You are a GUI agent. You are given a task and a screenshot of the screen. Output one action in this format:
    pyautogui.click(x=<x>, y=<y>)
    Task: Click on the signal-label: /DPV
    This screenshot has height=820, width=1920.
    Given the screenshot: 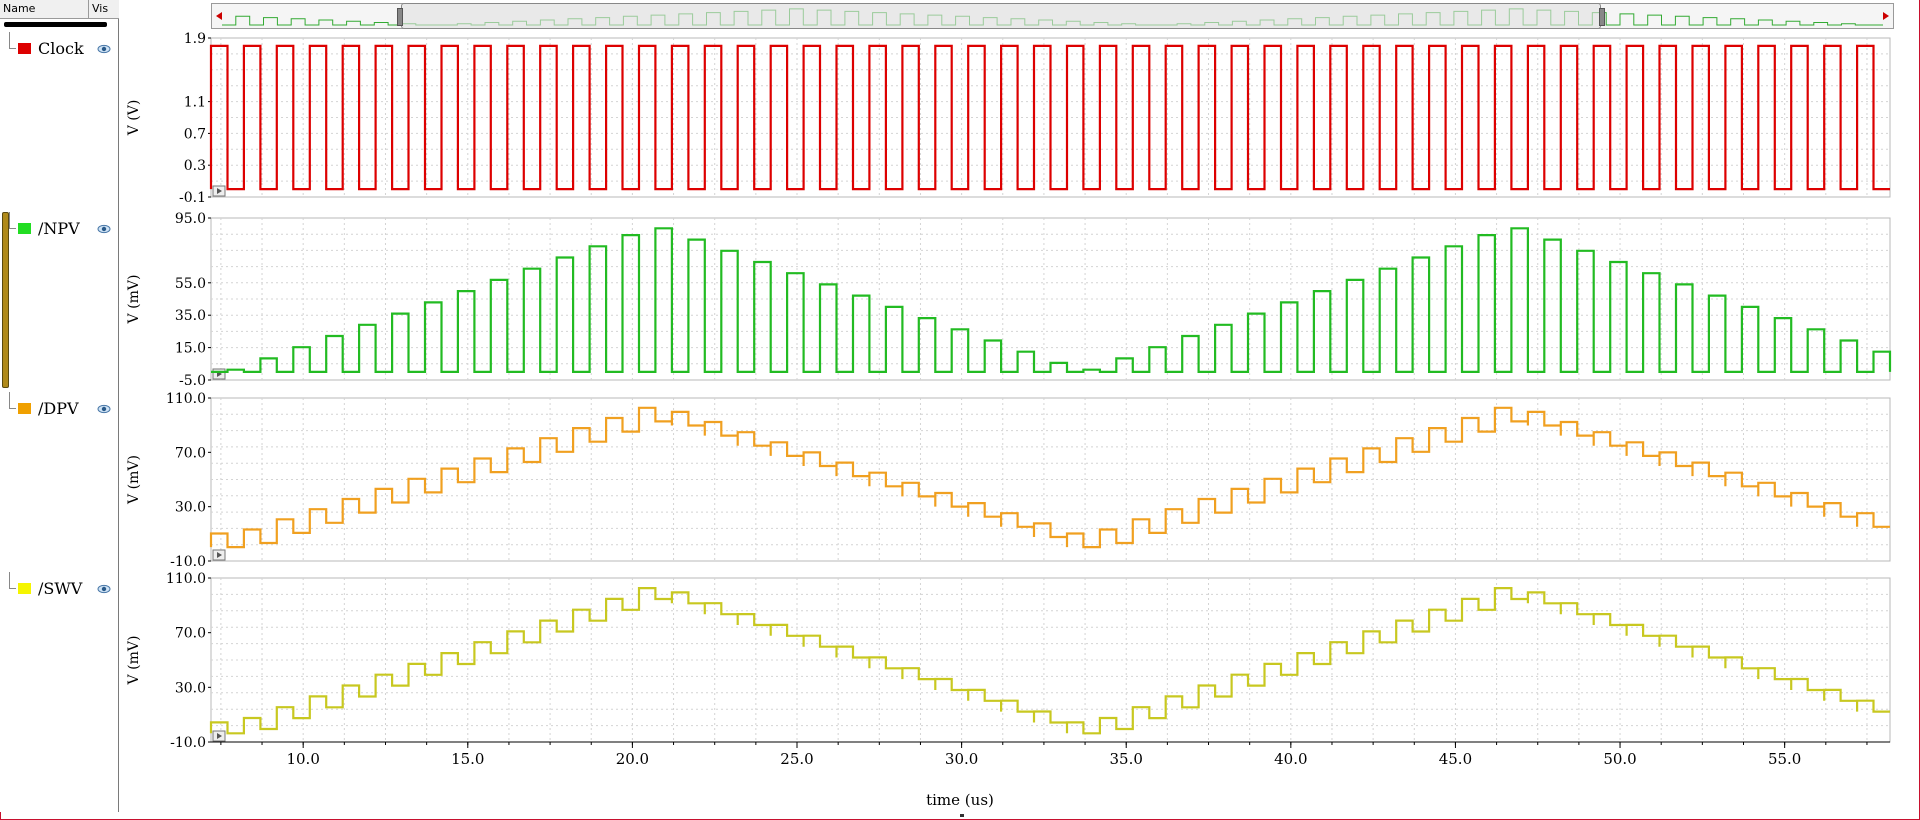 What is the action you would take?
    pyautogui.click(x=58, y=408)
    